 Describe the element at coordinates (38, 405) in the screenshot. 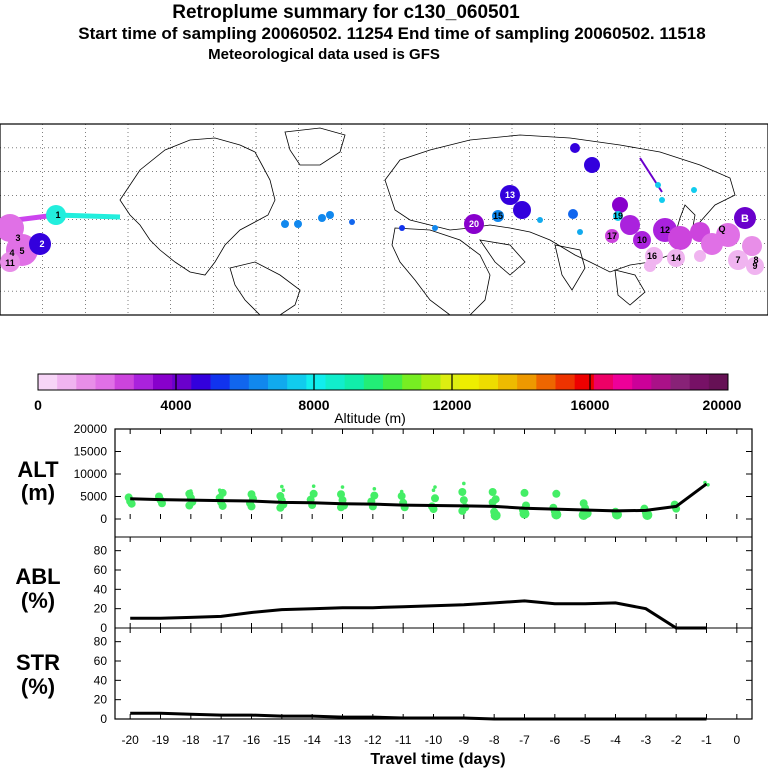

I see `colorbar-tick-label: 0` at that location.